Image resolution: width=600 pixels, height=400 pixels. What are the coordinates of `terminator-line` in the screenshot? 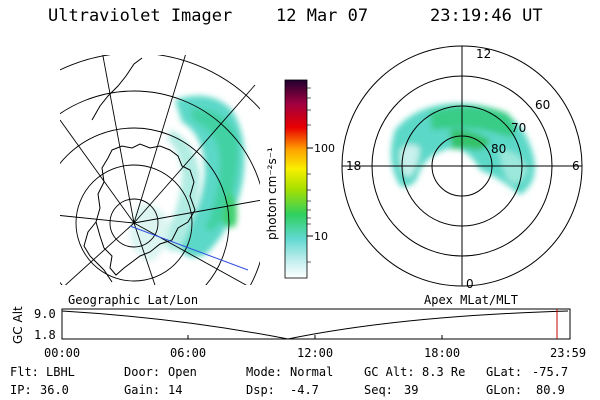 It's located at (189, 248).